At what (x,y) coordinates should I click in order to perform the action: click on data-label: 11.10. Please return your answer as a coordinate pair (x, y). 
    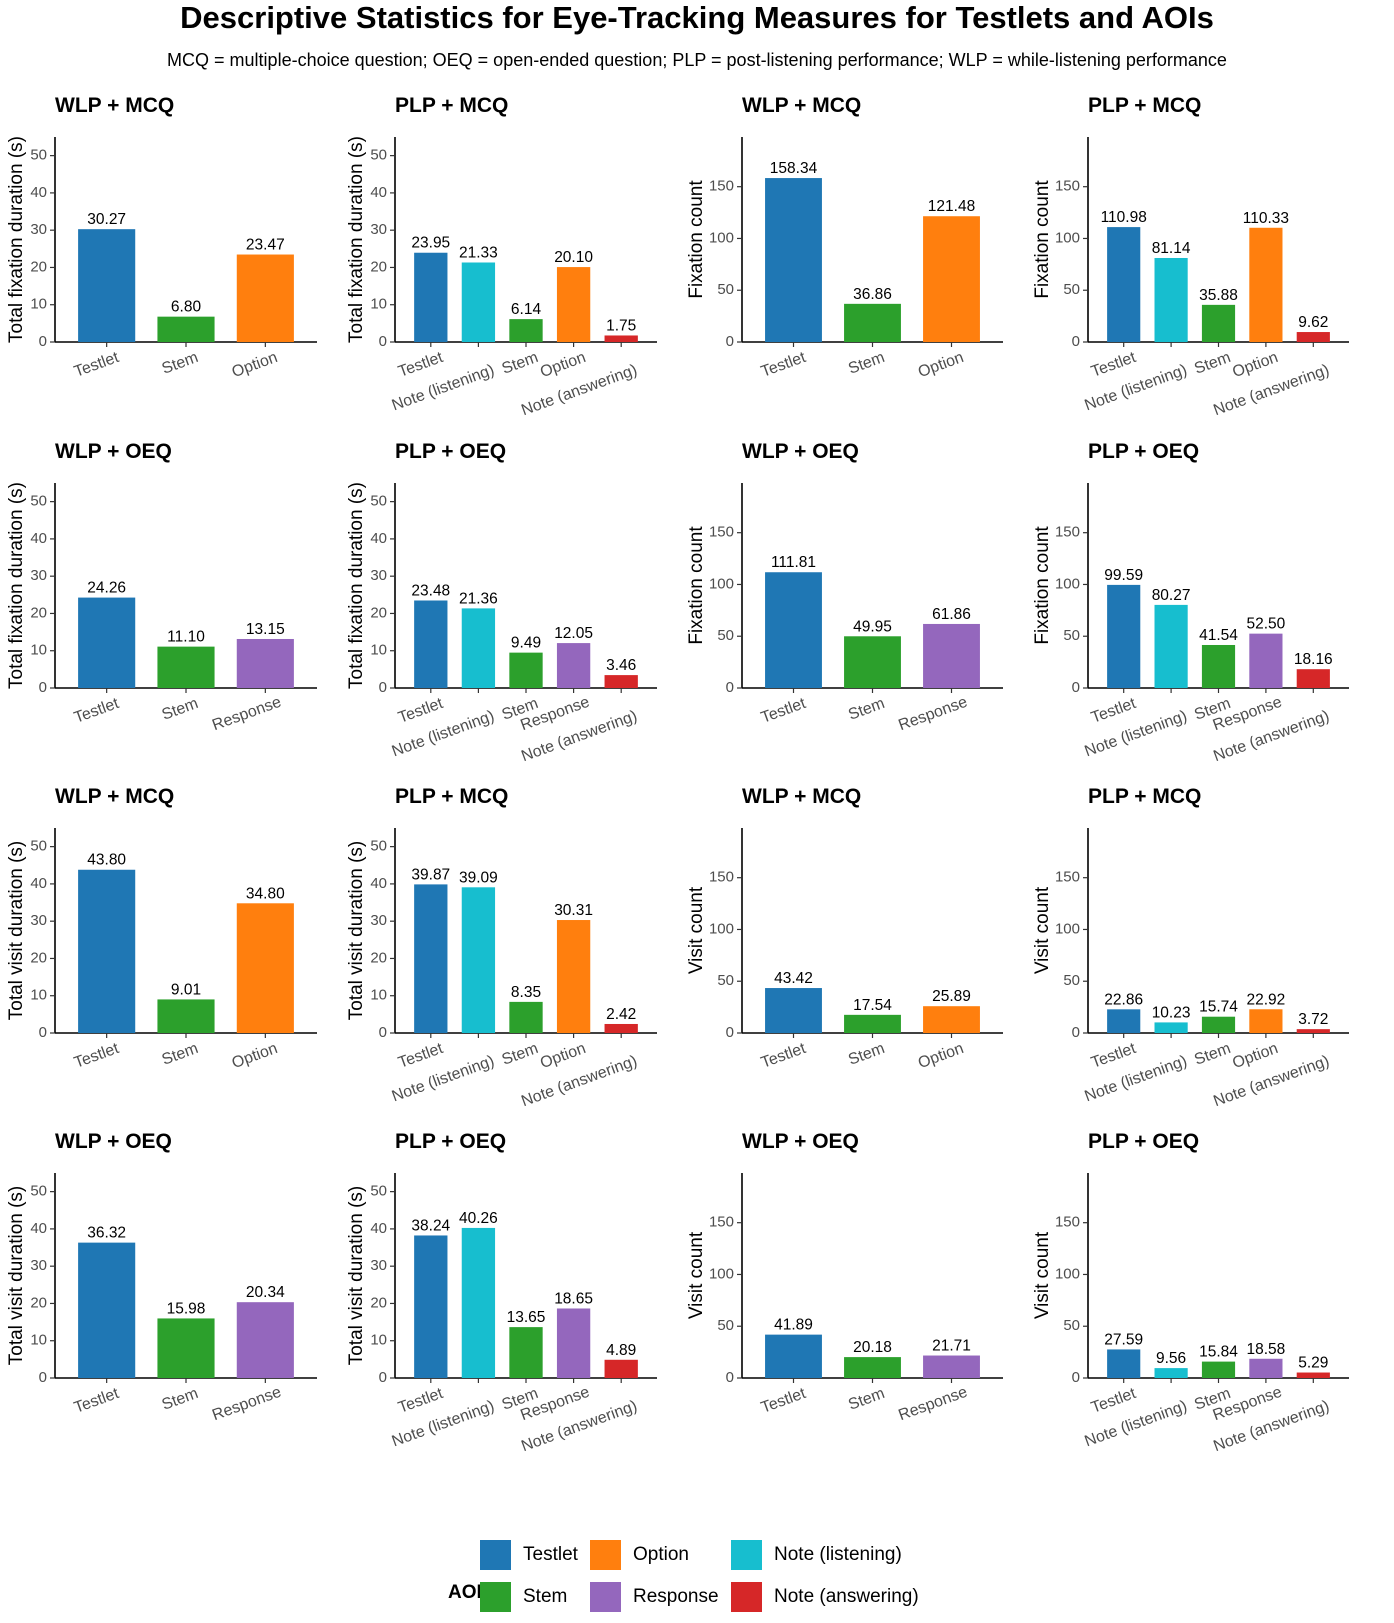
    Looking at the image, I should click on (186, 637).